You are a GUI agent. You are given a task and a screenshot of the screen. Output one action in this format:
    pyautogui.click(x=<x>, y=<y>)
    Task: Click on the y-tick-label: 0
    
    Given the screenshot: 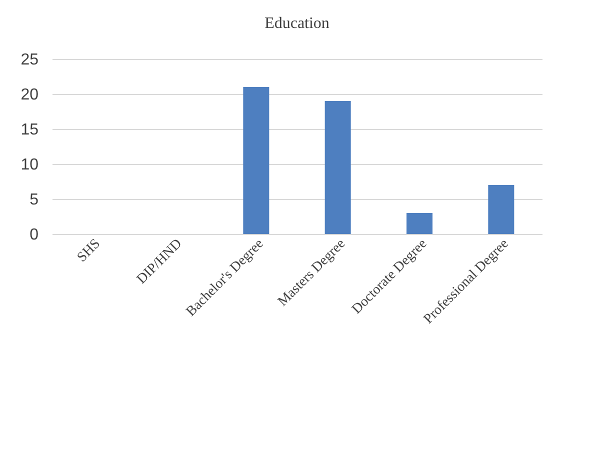 What is the action you would take?
    pyautogui.click(x=34, y=235)
    